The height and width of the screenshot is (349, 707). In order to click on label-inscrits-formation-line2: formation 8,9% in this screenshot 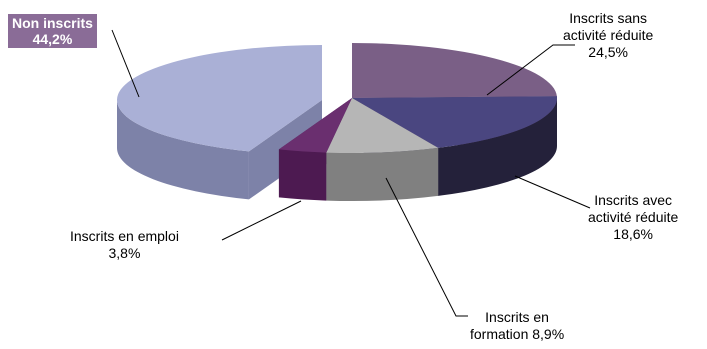, I will do `click(517, 334)`.